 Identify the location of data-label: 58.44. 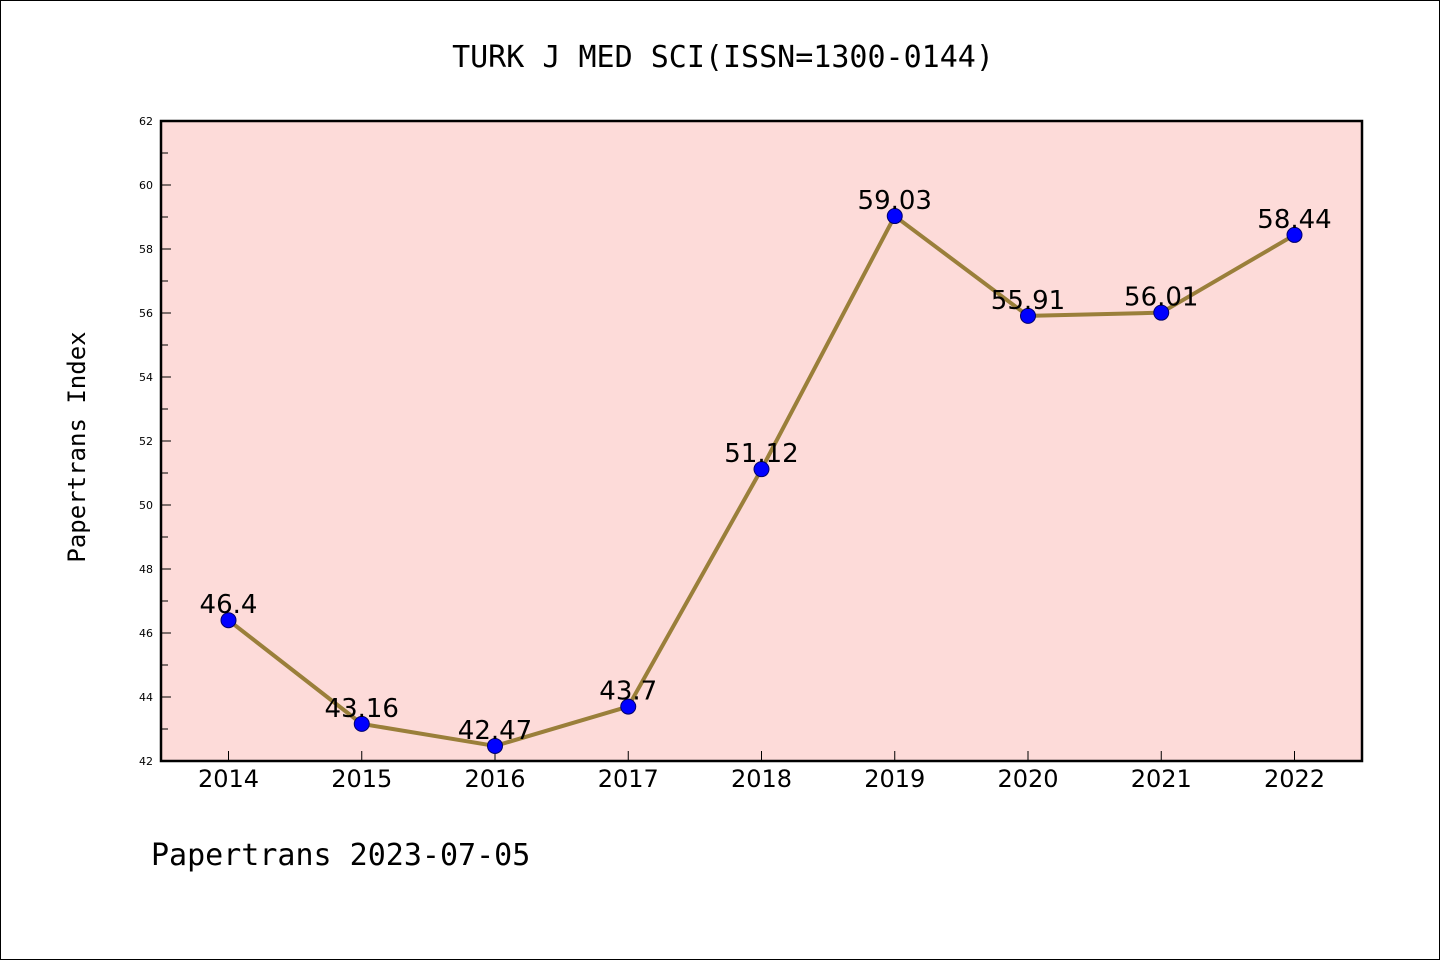
(1294, 220).